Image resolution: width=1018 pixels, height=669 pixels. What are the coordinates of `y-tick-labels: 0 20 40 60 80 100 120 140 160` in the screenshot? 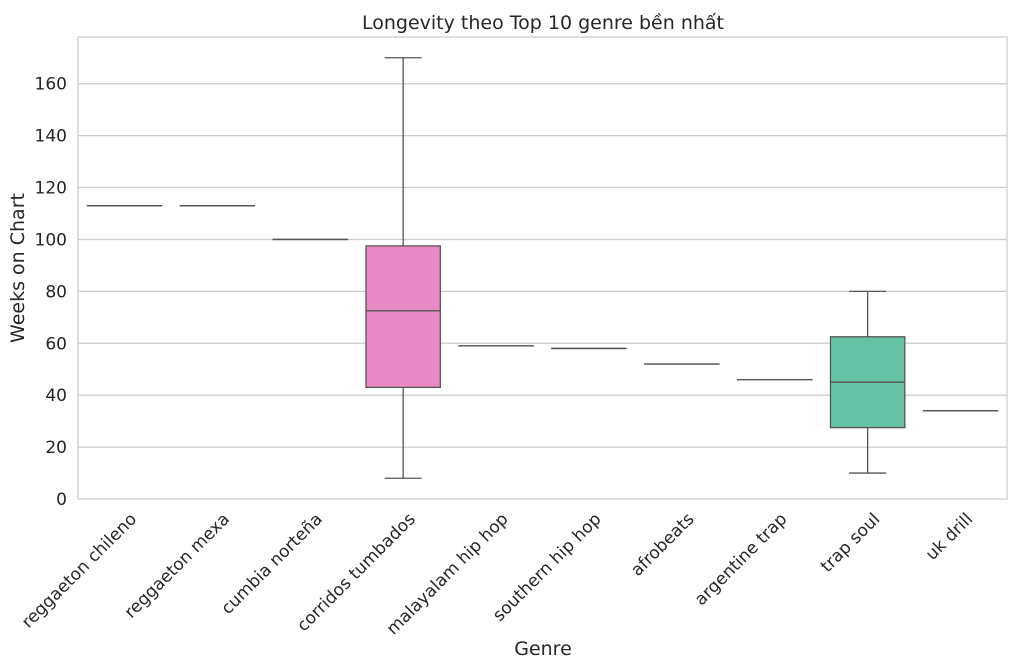 It's located at (51, 292).